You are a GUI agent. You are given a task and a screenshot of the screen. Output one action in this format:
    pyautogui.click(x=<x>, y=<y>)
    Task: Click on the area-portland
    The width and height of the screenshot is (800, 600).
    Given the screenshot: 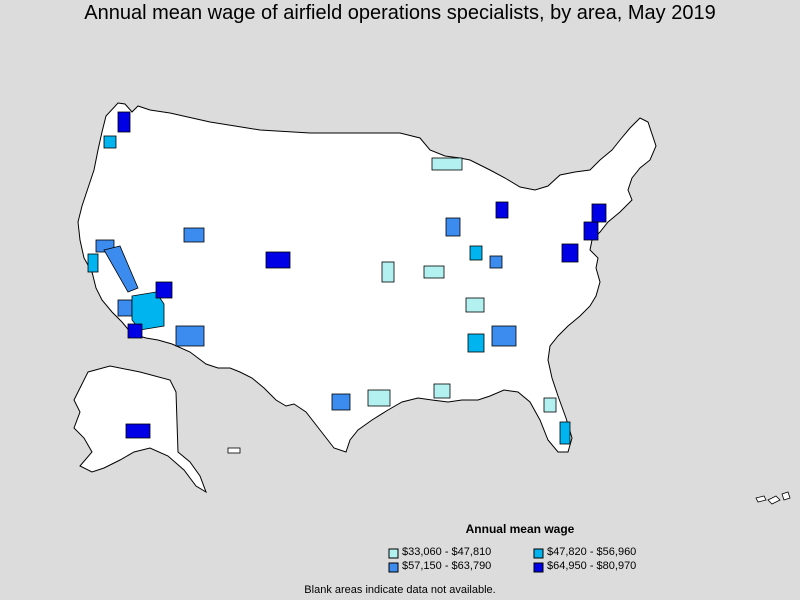 What is the action you would take?
    pyautogui.click(x=110, y=142)
    